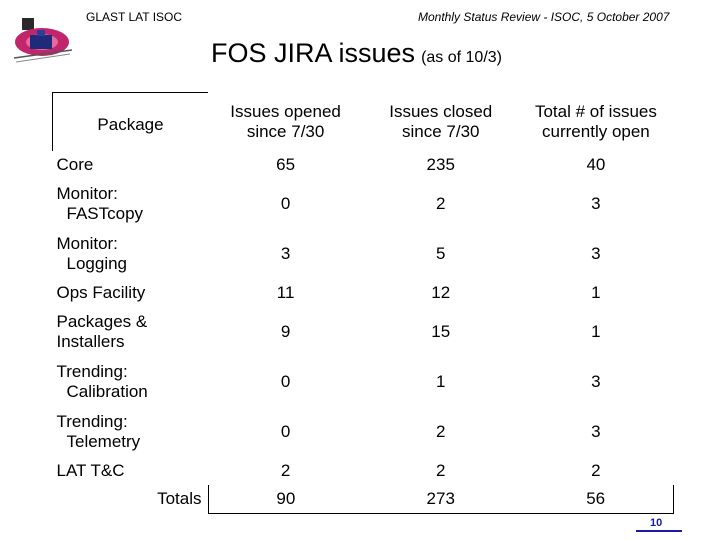 This screenshot has height=540, width=720. What do you see at coordinates (441, 111) in the screenshot?
I see `header-closed-line1: Issues closed` at bounding box center [441, 111].